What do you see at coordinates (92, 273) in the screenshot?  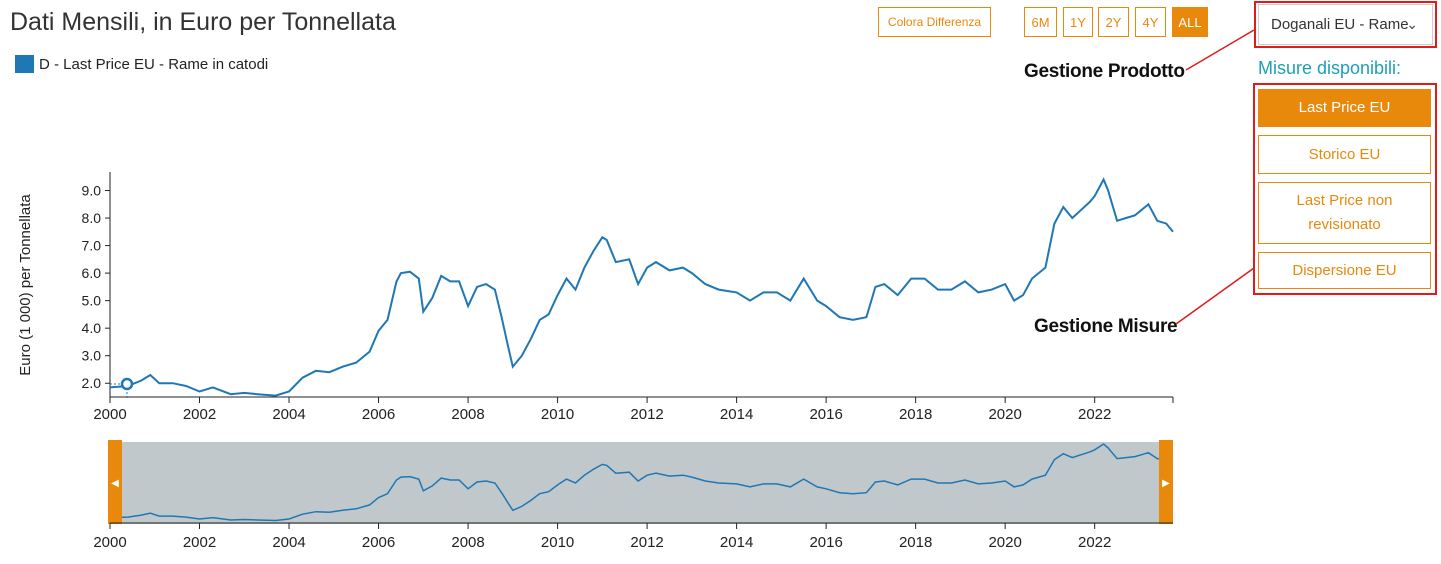 I see `y-tick-label: 6.0` at bounding box center [92, 273].